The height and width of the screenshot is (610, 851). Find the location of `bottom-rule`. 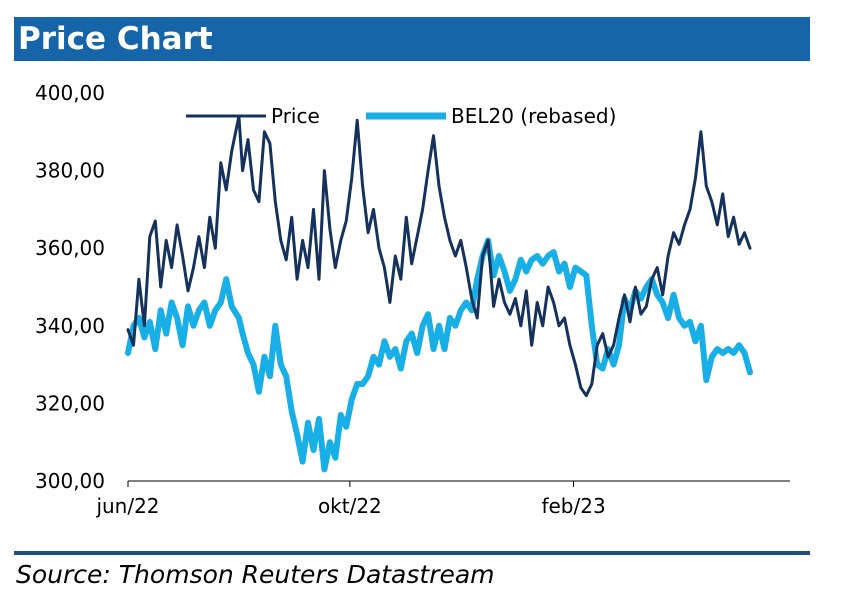

bottom-rule is located at coordinates (412, 553).